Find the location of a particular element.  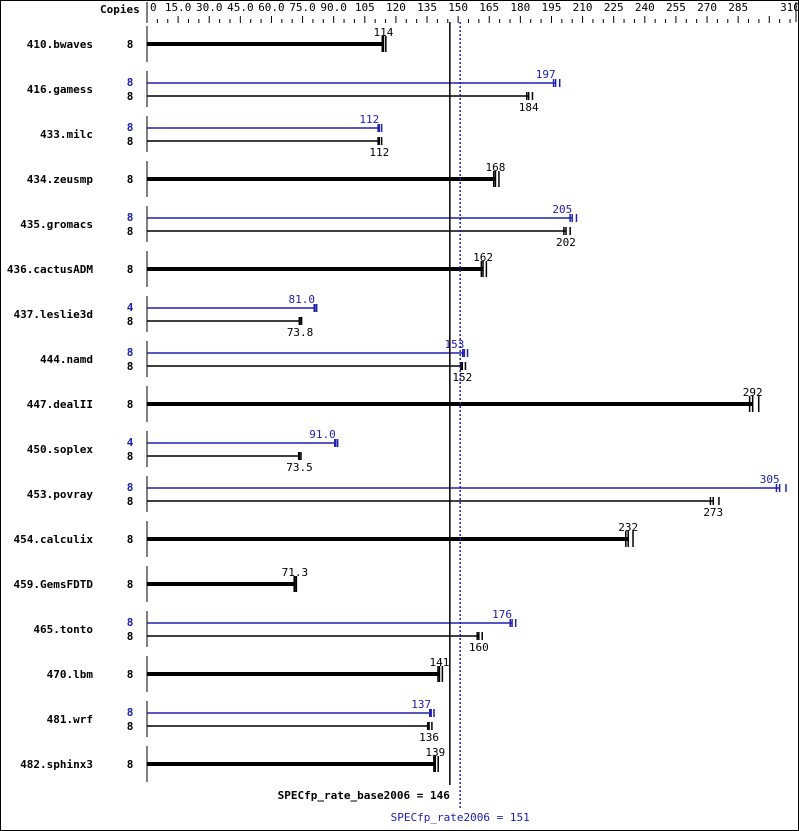

base-value-label: 136 is located at coordinates (429, 737).